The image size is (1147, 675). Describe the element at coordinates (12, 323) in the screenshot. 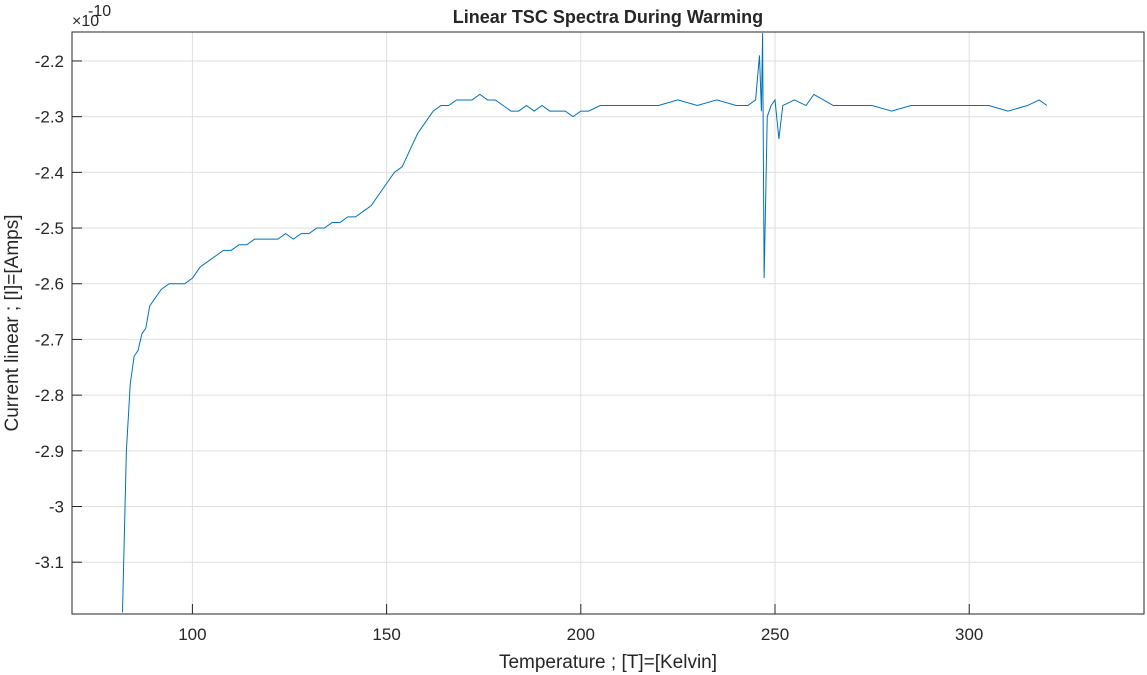

I see `y-axis-label: Current linear ; [I]=[Amps]` at that location.